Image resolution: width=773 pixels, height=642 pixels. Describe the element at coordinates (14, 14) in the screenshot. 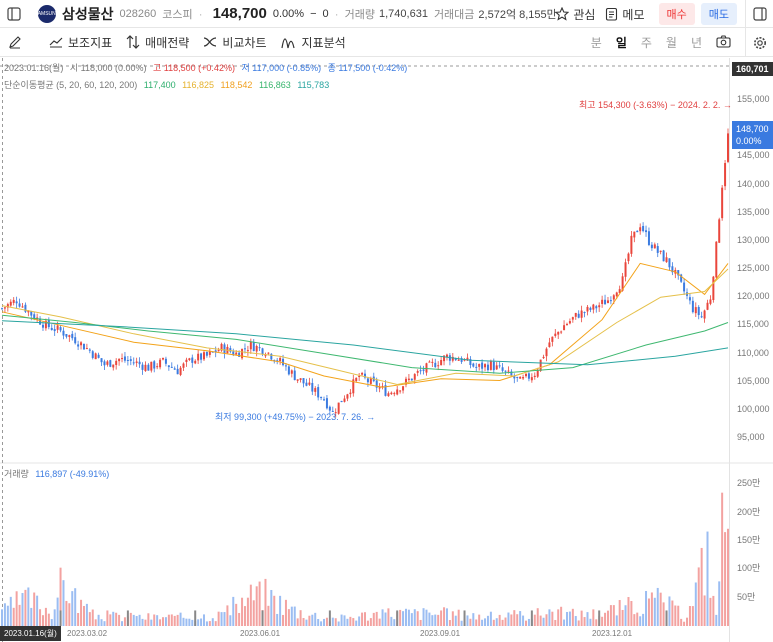

I see `sidebar-toggle-button` at that location.